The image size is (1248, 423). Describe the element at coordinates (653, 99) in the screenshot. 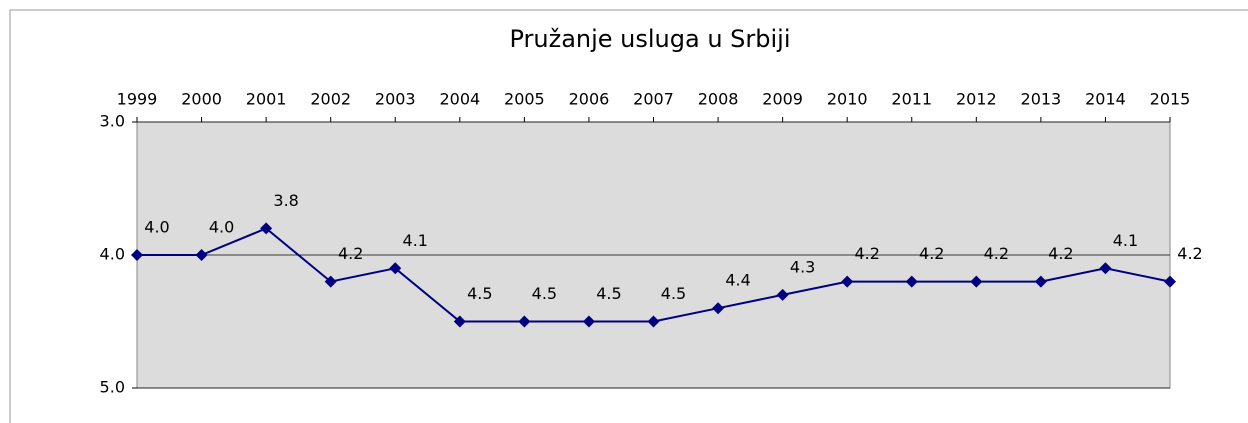

I see `x-tick-label: 2007` at that location.